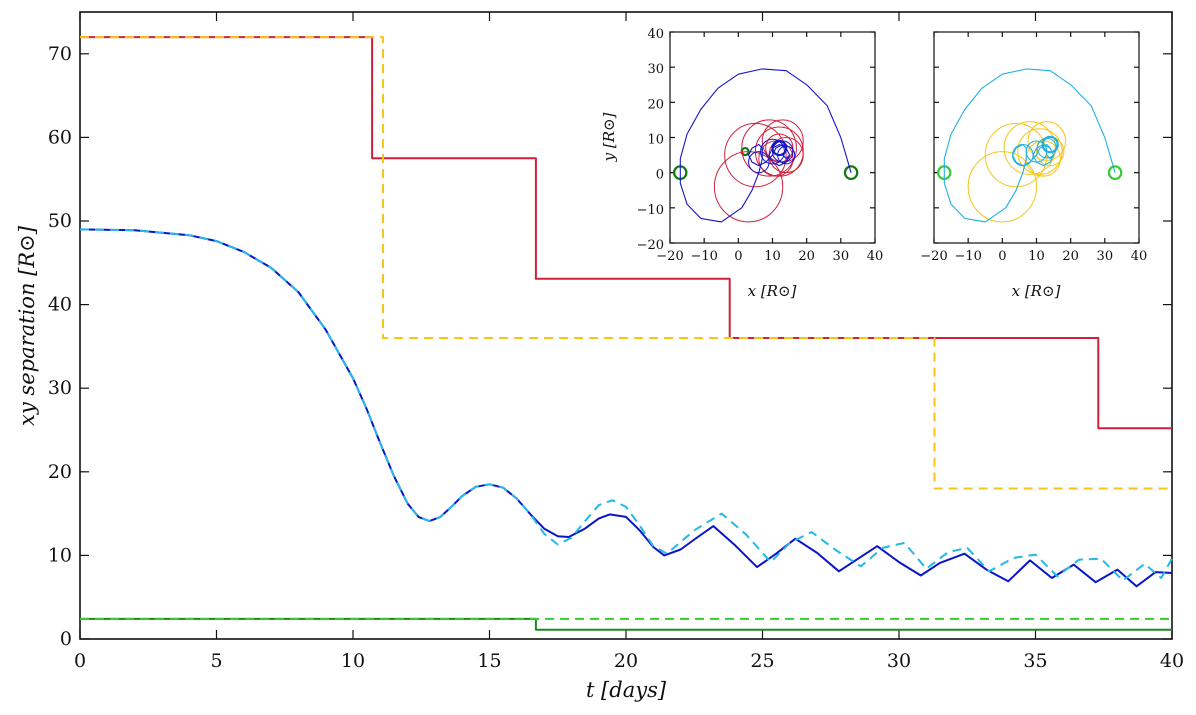 Image resolution: width=1196 pixels, height=715 pixels. I want to click on main-x-tick-label: 20, so click(626, 661).